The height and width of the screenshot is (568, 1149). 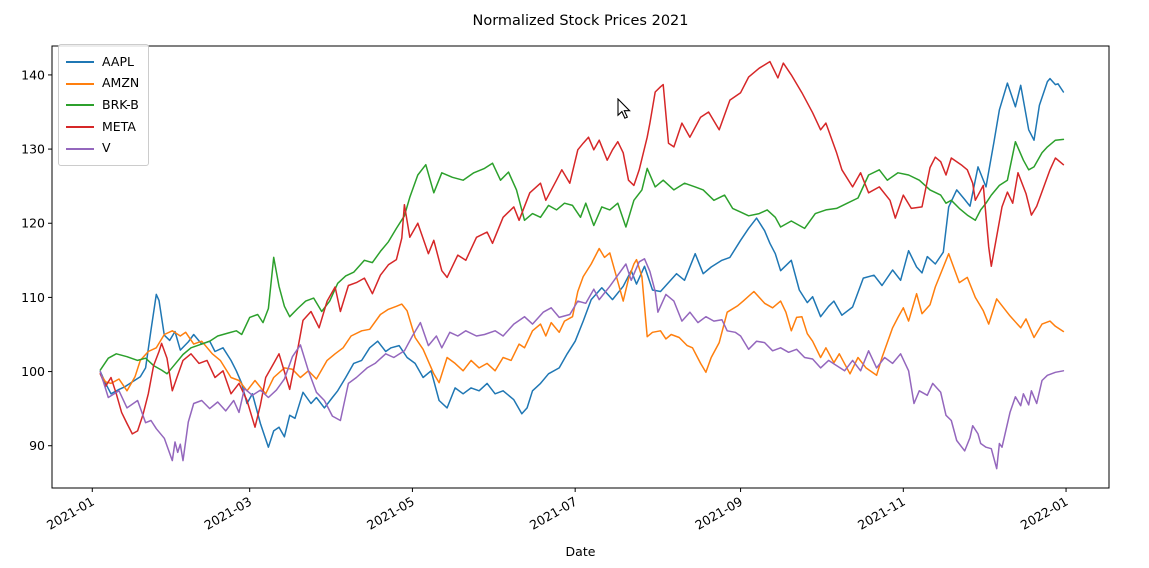 I want to click on legend-item-meta: META, so click(x=103, y=127).